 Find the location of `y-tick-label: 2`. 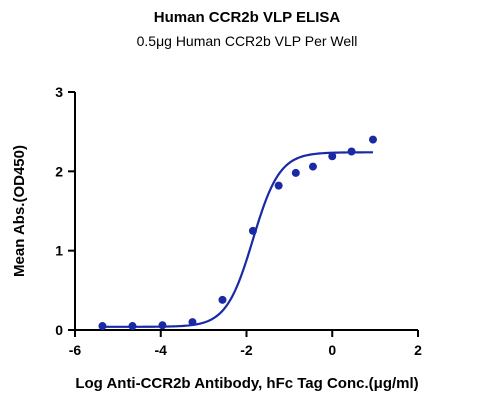

y-tick-label: 2 is located at coordinates (59, 171).